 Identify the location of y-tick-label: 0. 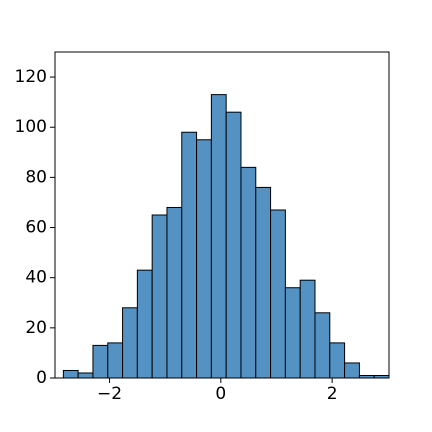
(41, 378).